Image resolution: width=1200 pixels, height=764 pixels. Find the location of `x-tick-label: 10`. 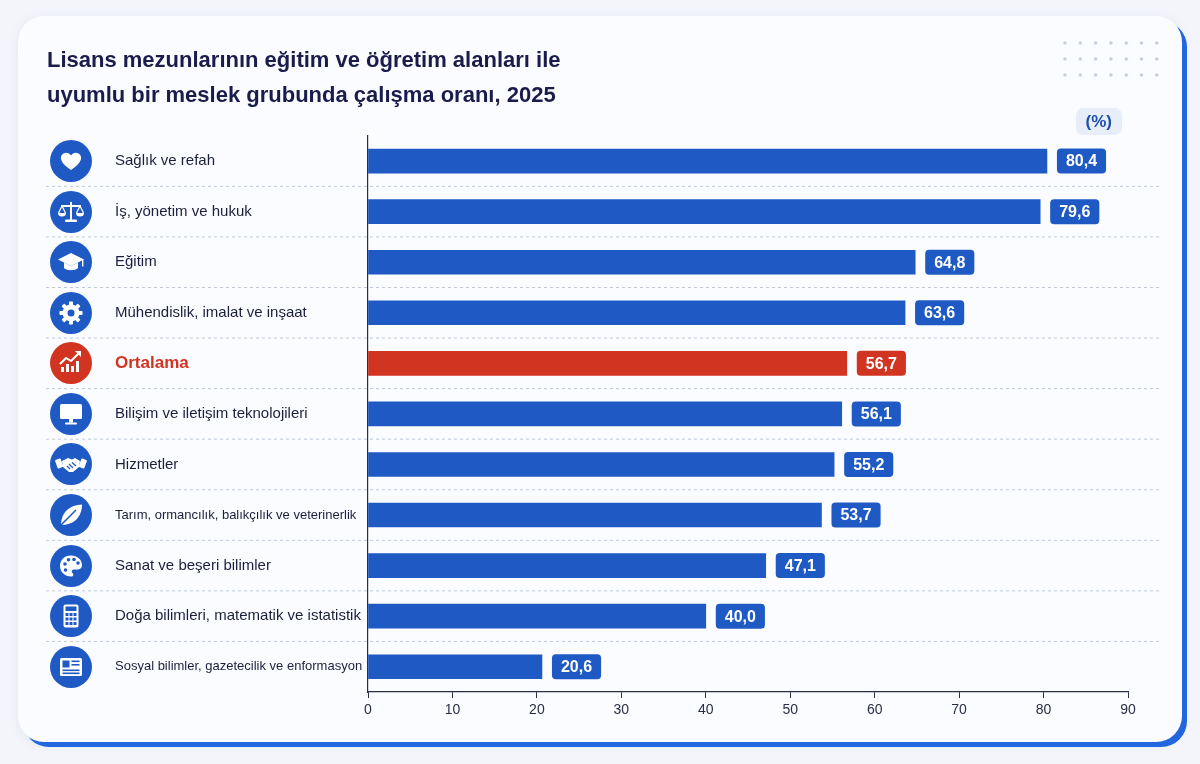

x-tick-label: 10 is located at coordinates (452, 709).